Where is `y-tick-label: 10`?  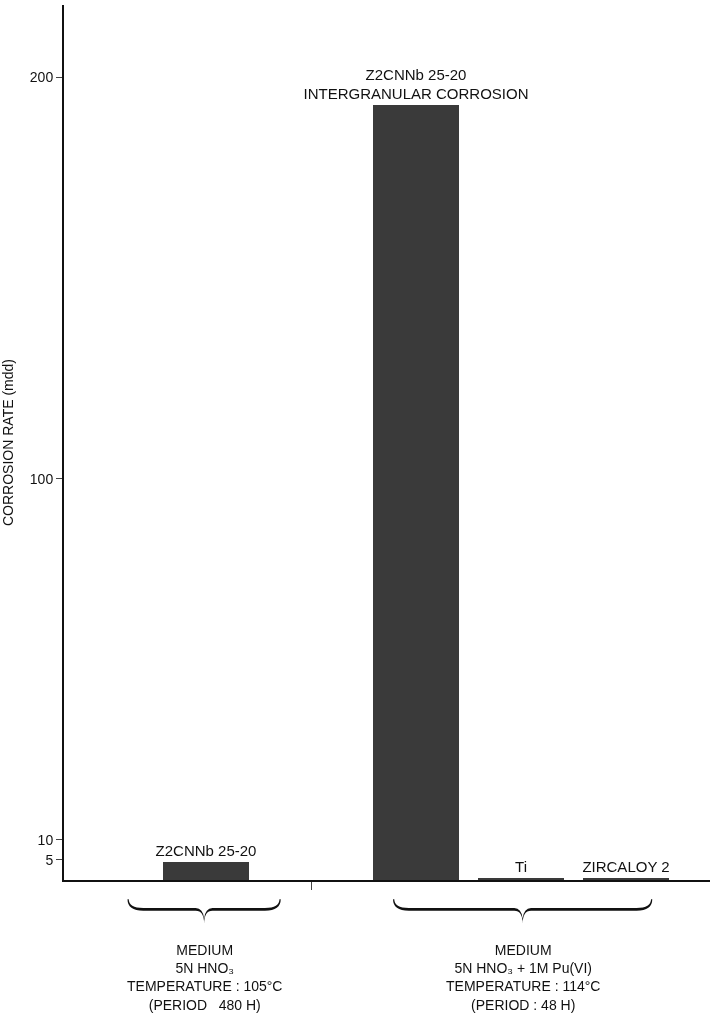
y-tick-label: 10 is located at coordinates (45, 839).